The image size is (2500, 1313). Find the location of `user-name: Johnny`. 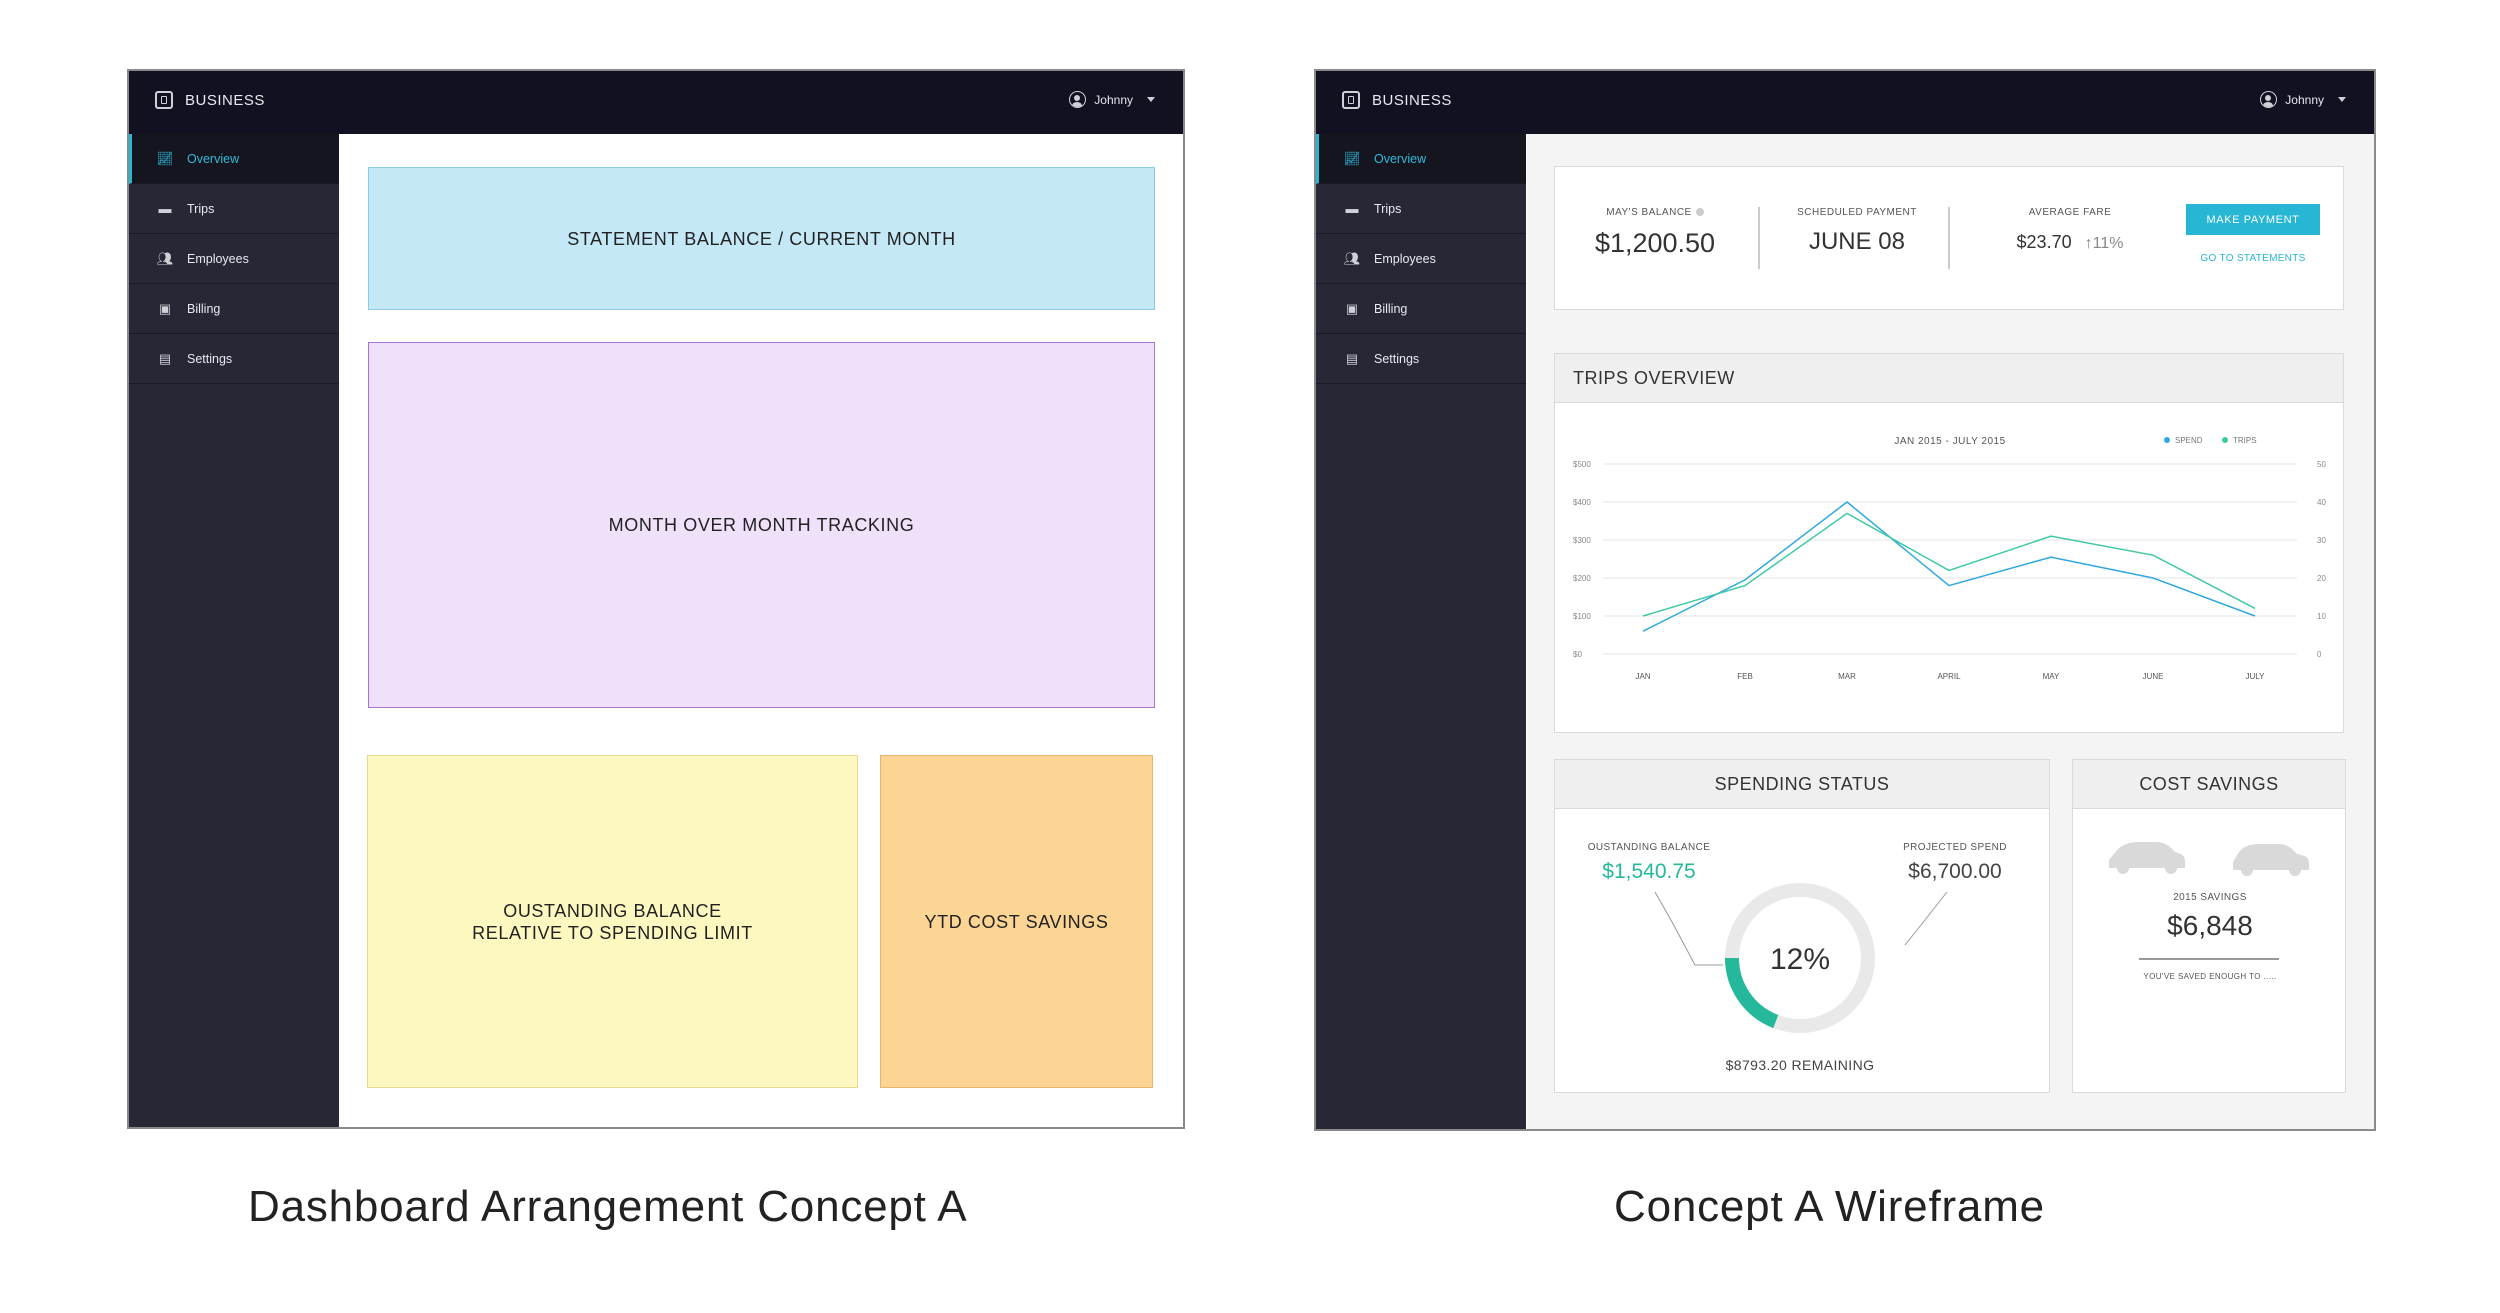

user-name: Johnny is located at coordinates (2304, 99).